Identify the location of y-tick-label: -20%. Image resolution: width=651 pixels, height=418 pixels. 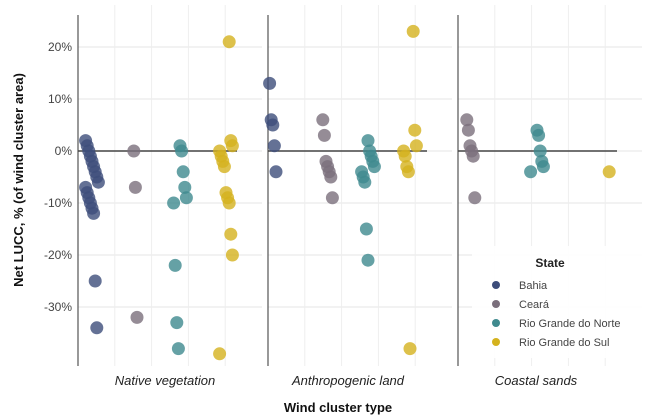
(58, 255).